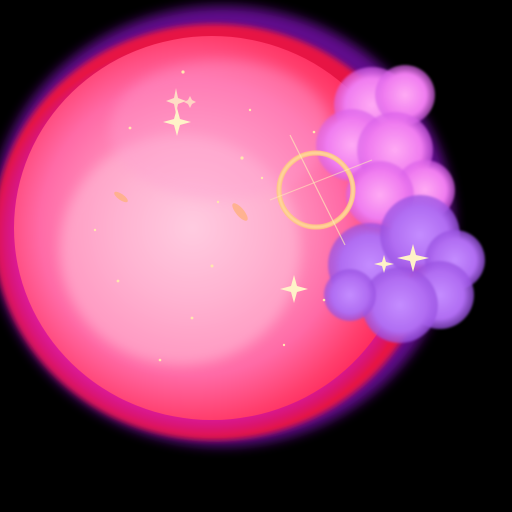 The width and height of the screenshot is (512, 512). I want to click on golden-halo-ring, so click(321, 190).